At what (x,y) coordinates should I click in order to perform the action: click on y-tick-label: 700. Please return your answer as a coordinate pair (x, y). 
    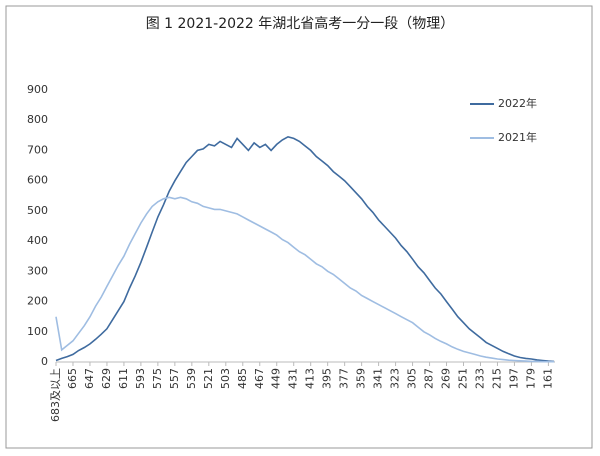
    Looking at the image, I should click on (37, 149).